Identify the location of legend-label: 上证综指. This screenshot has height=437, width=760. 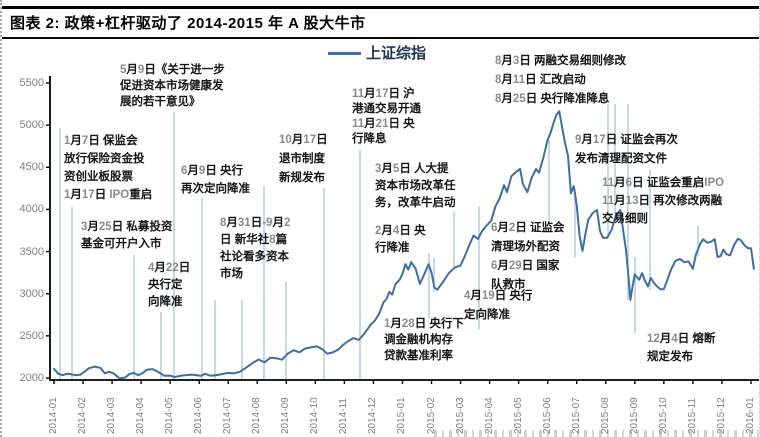
(396, 53).